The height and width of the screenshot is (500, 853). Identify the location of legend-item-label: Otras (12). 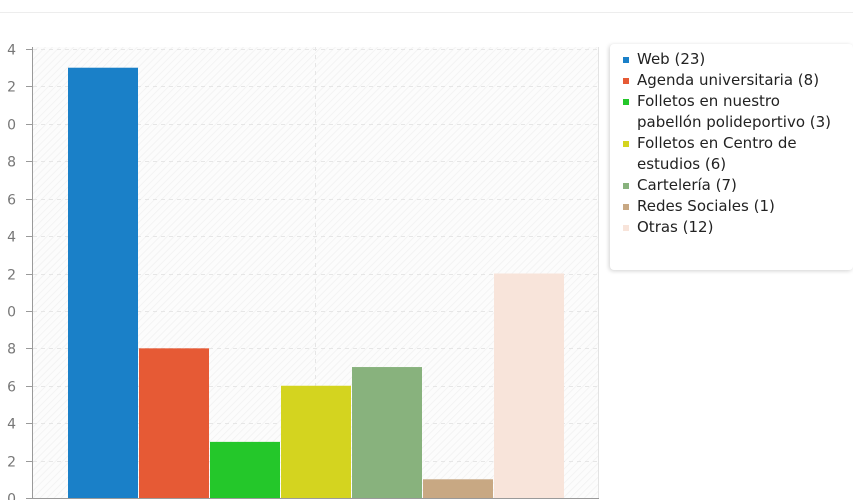
(675, 227).